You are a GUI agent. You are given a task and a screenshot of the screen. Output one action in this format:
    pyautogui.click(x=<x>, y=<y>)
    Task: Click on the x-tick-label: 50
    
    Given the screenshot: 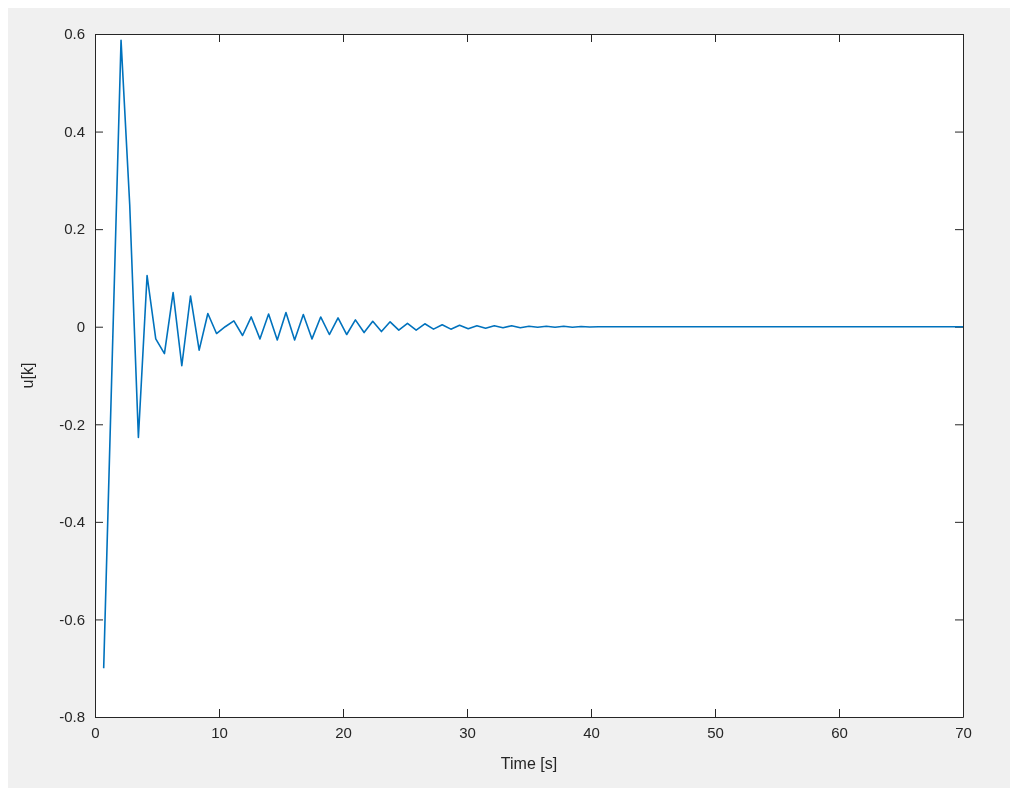 What is the action you would take?
    pyautogui.click(x=715, y=732)
    